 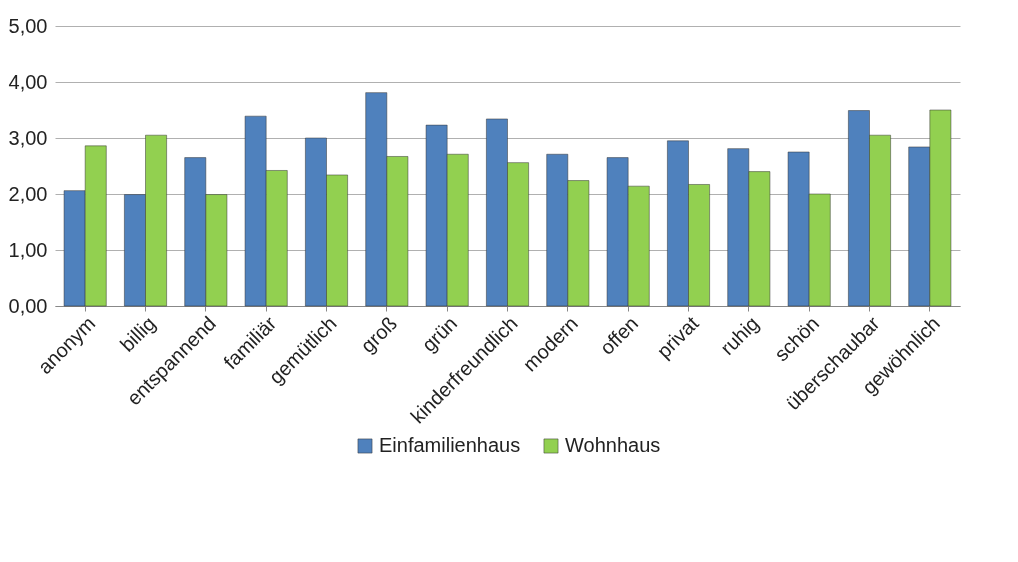 I want to click on y-tick-label: 3,00, so click(x=28, y=137).